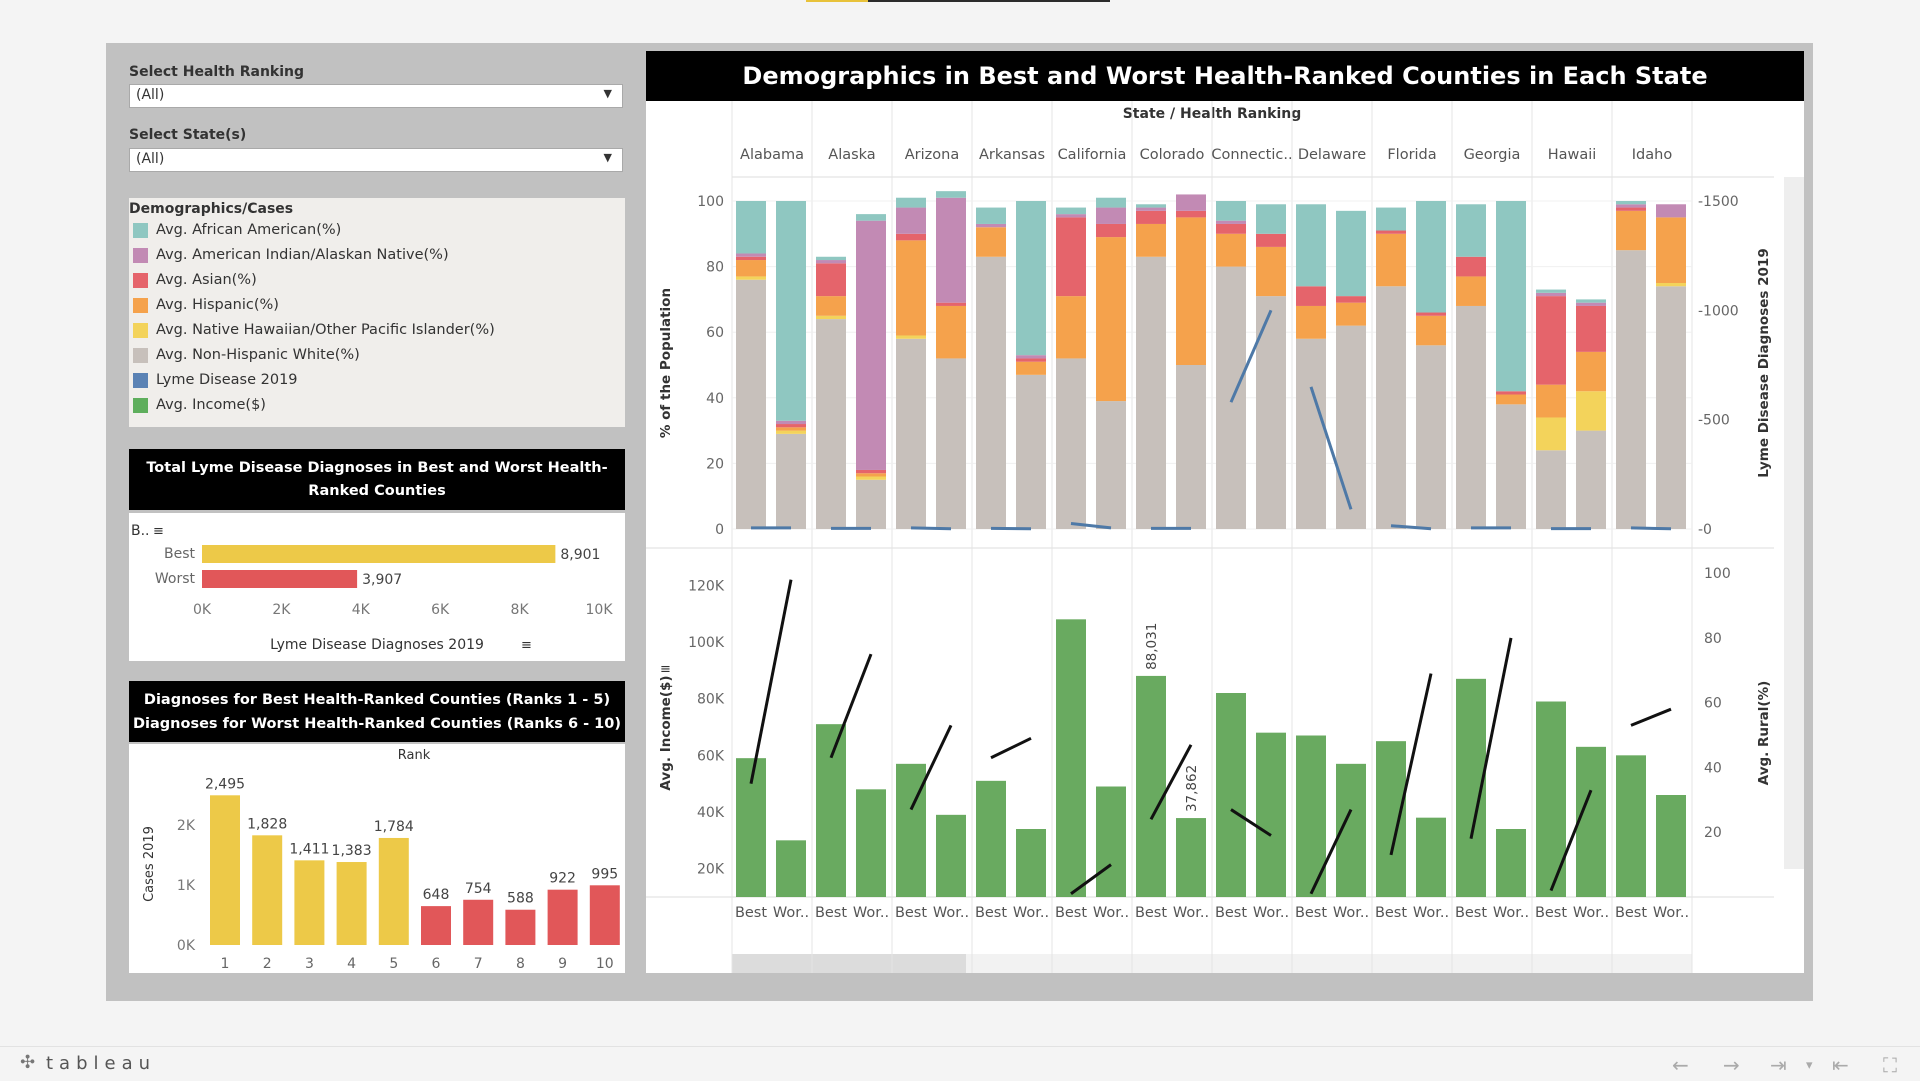  What do you see at coordinates (1012, 155) in the screenshot?
I see `state-header: Arkansas` at bounding box center [1012, 155].